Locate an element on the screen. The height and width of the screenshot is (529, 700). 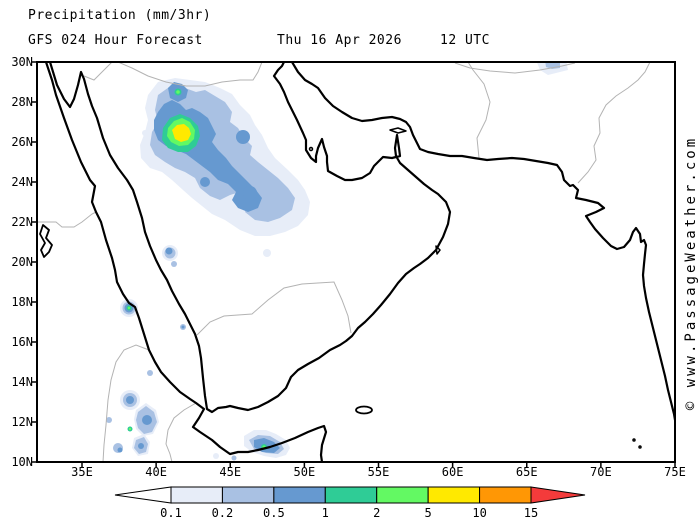
island-bahrain is located at coordinates (311, 149).